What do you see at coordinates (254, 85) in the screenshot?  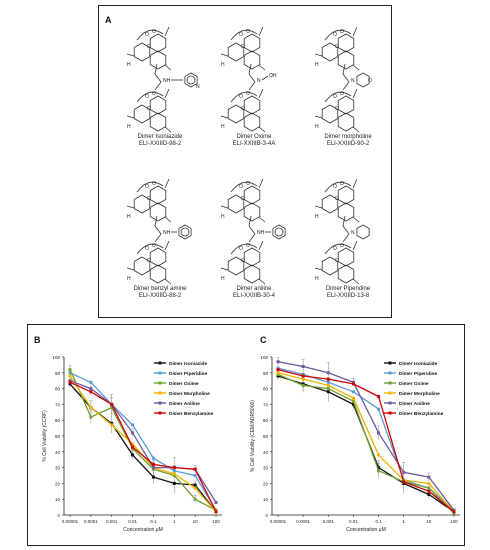 I see `molecule-oxime: O O O H N OH O O O H Dimer Oxime ELI-XXIIIB-3-4A` at bounding box center [254, 85].